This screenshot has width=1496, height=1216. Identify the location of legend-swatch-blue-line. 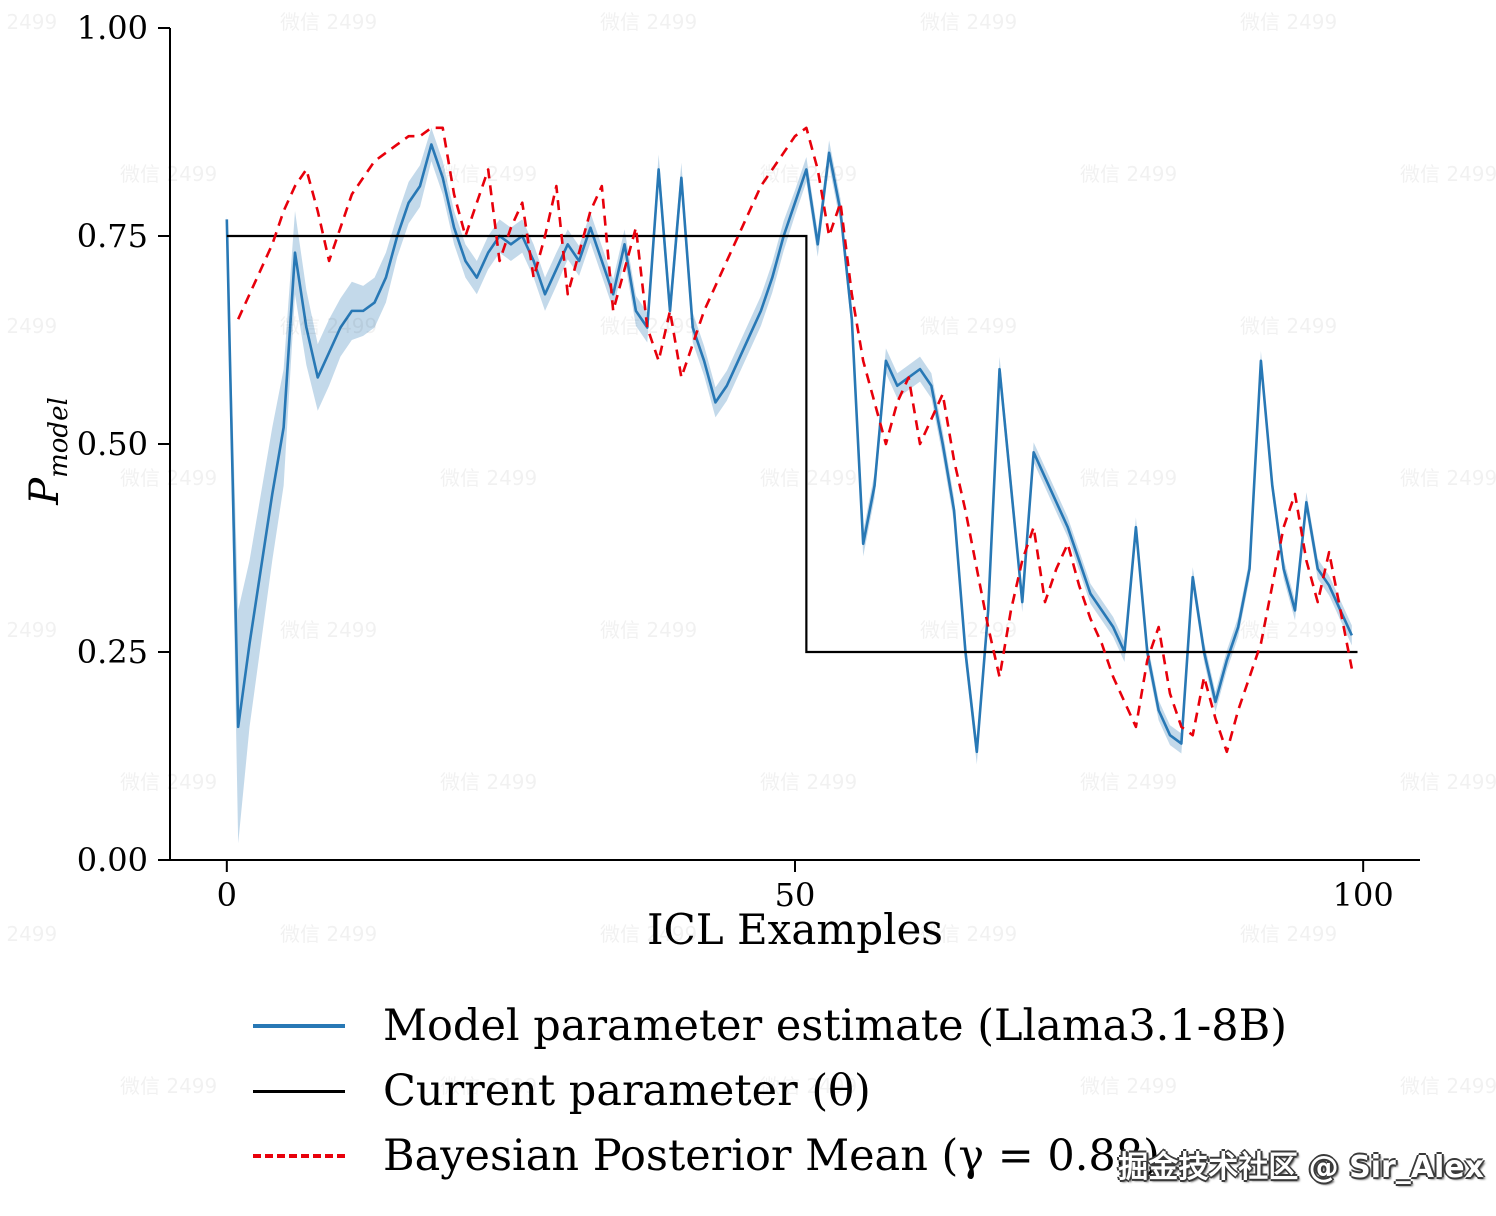
(299, 1026).